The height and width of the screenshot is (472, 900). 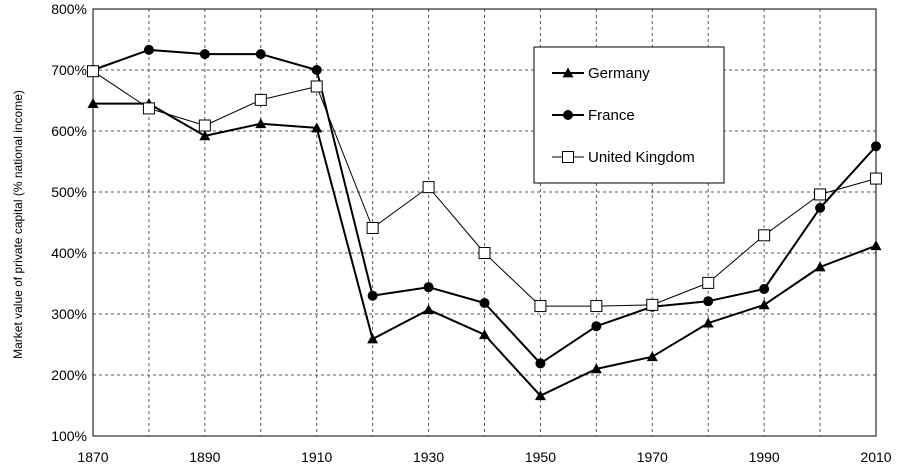 What do you see at coordinates (641, 157) in the screenshot?
I see `legend-label-united-kingdom: United Kingdom` at bounding box center [641, 157].